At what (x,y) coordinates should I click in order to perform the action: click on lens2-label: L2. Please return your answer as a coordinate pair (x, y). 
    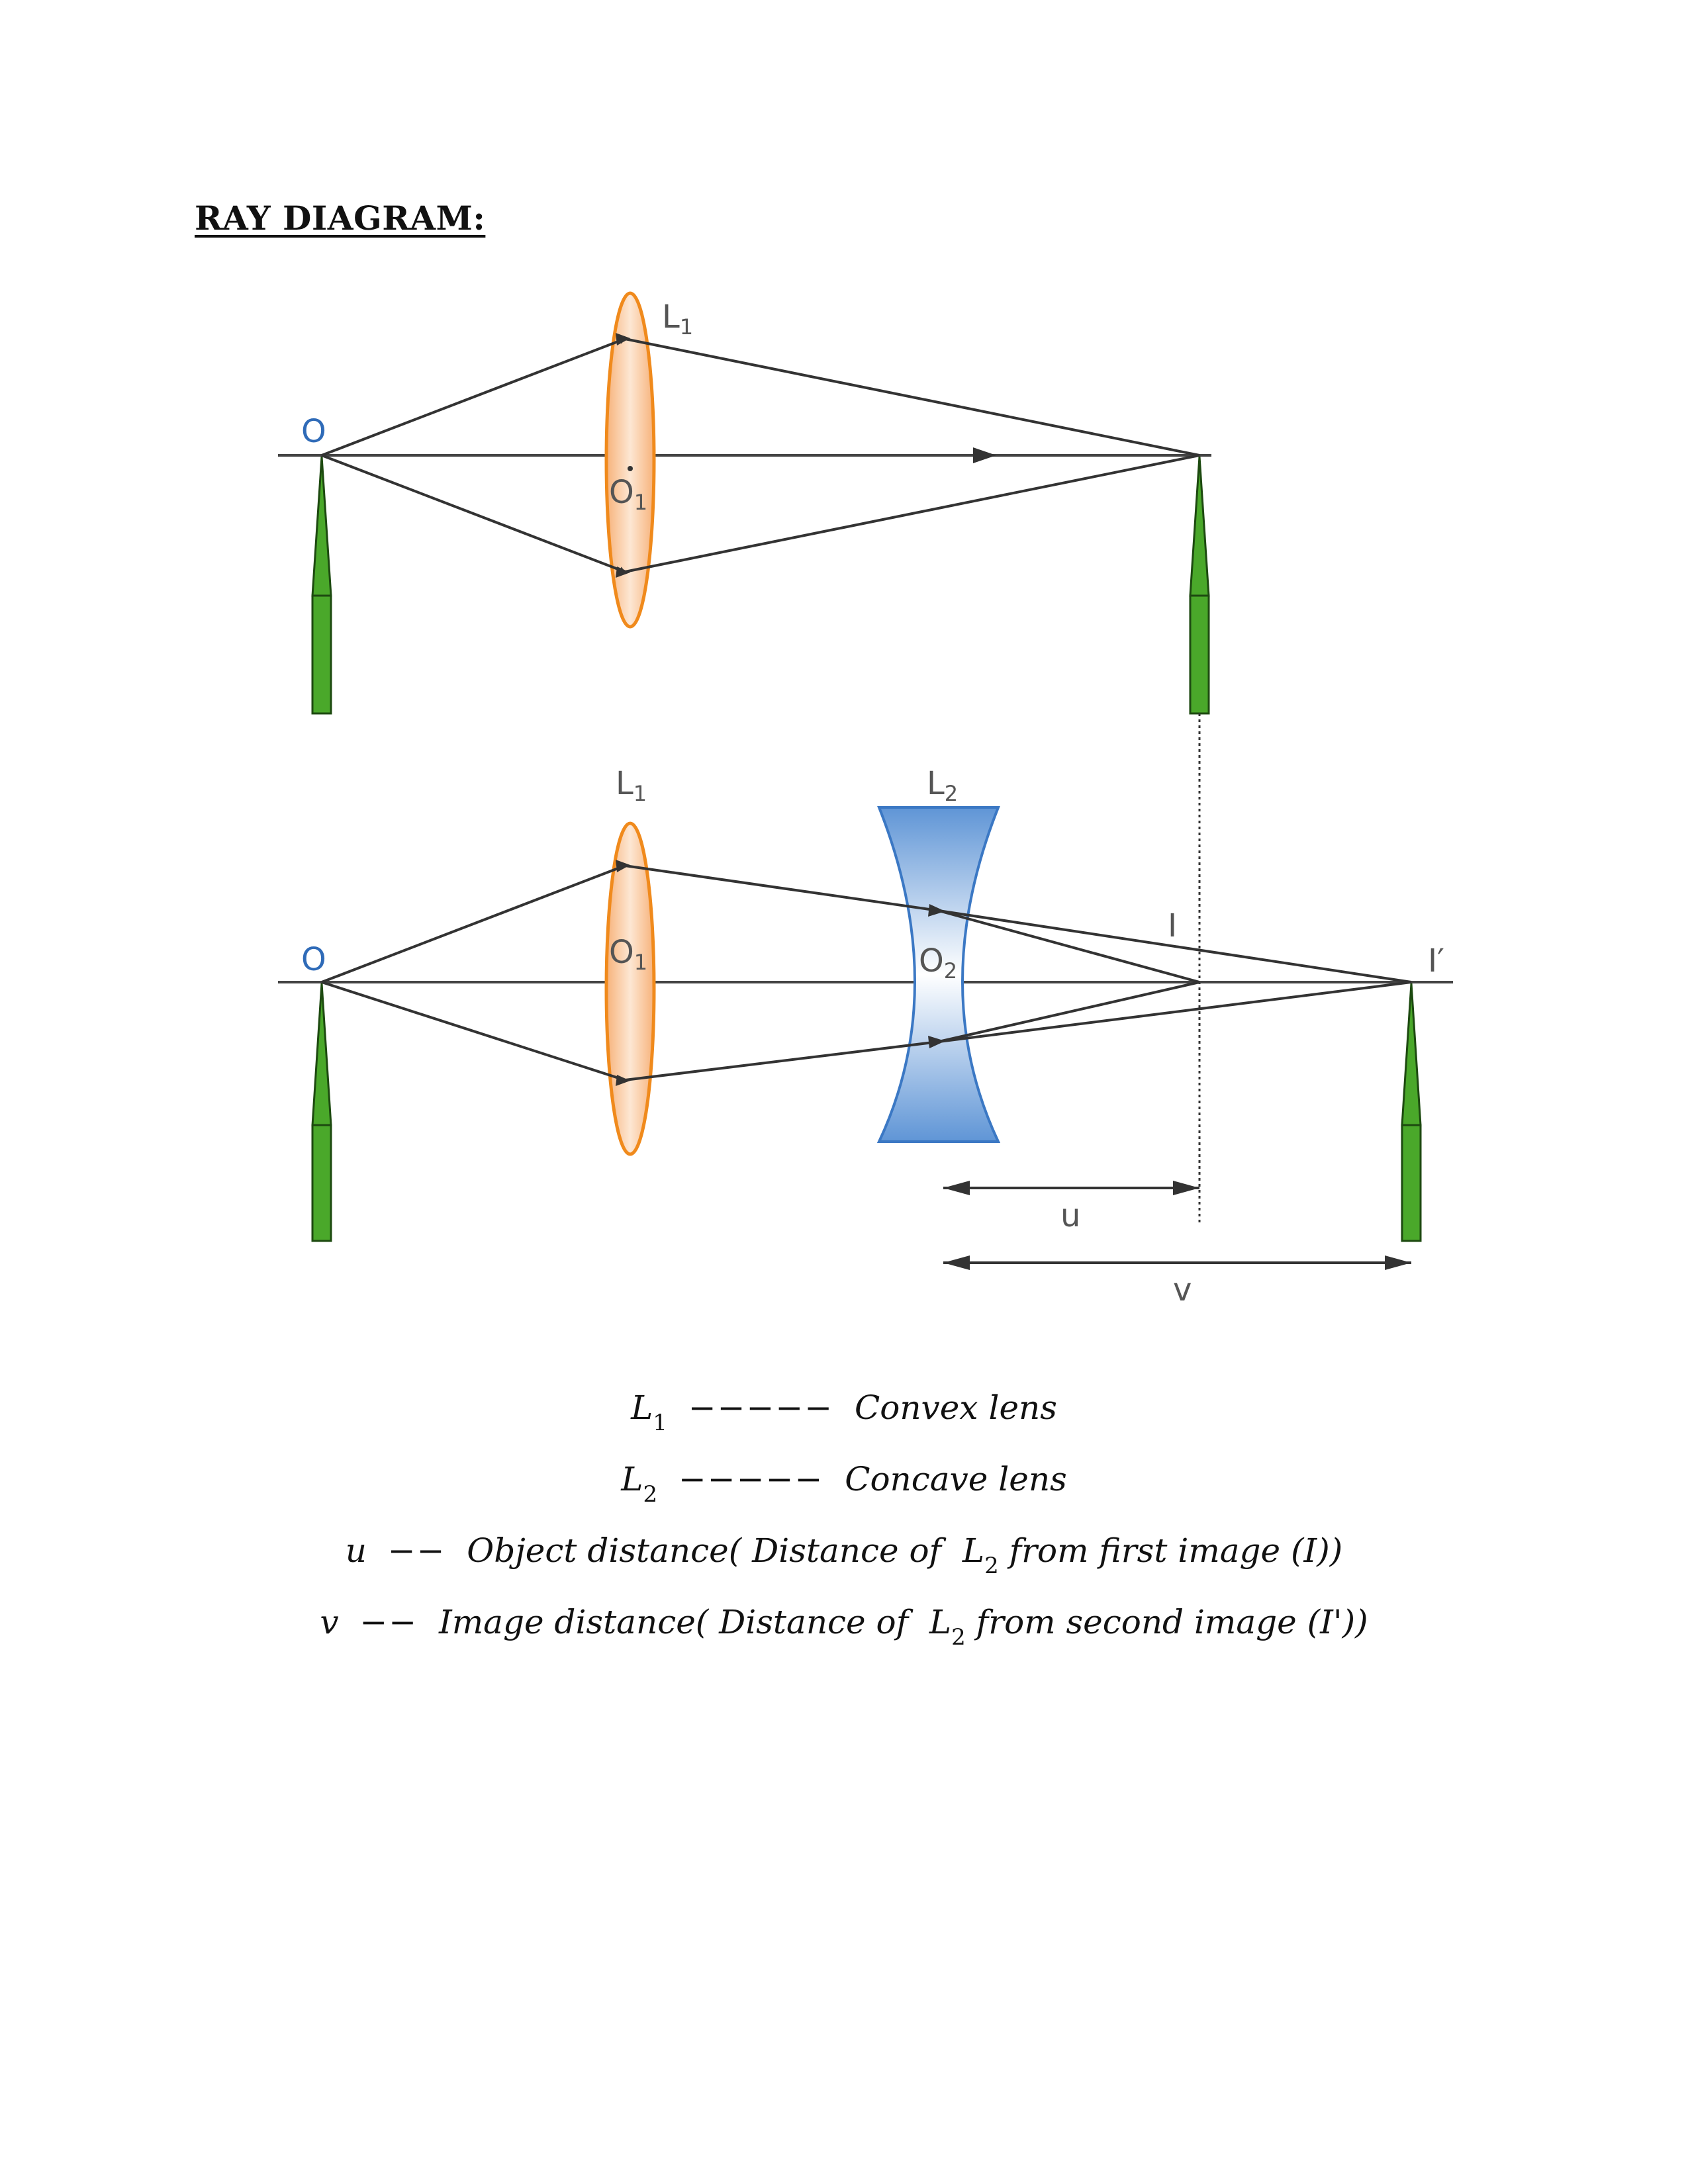
    Looking at the image, I should click on (942, 785).